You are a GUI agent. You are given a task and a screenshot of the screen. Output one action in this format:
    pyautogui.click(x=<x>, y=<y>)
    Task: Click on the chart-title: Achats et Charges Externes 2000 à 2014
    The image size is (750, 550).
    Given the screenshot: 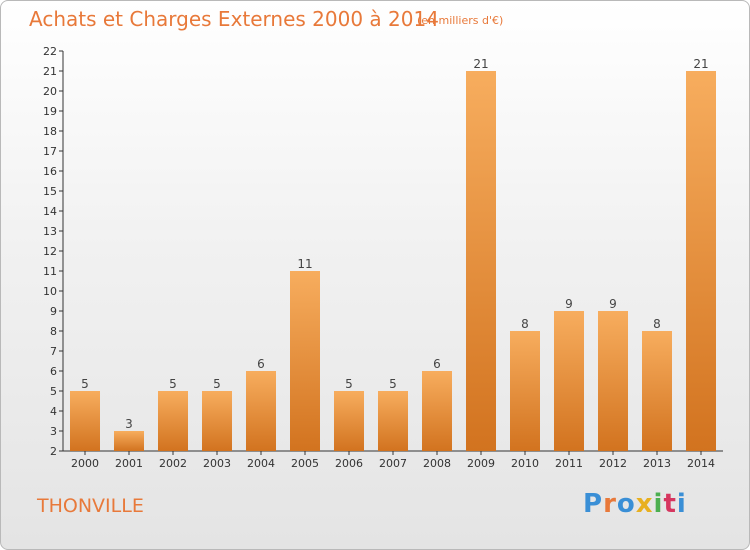 What is the action you would take?
    pyautogui.click(x=234, y=19)
    